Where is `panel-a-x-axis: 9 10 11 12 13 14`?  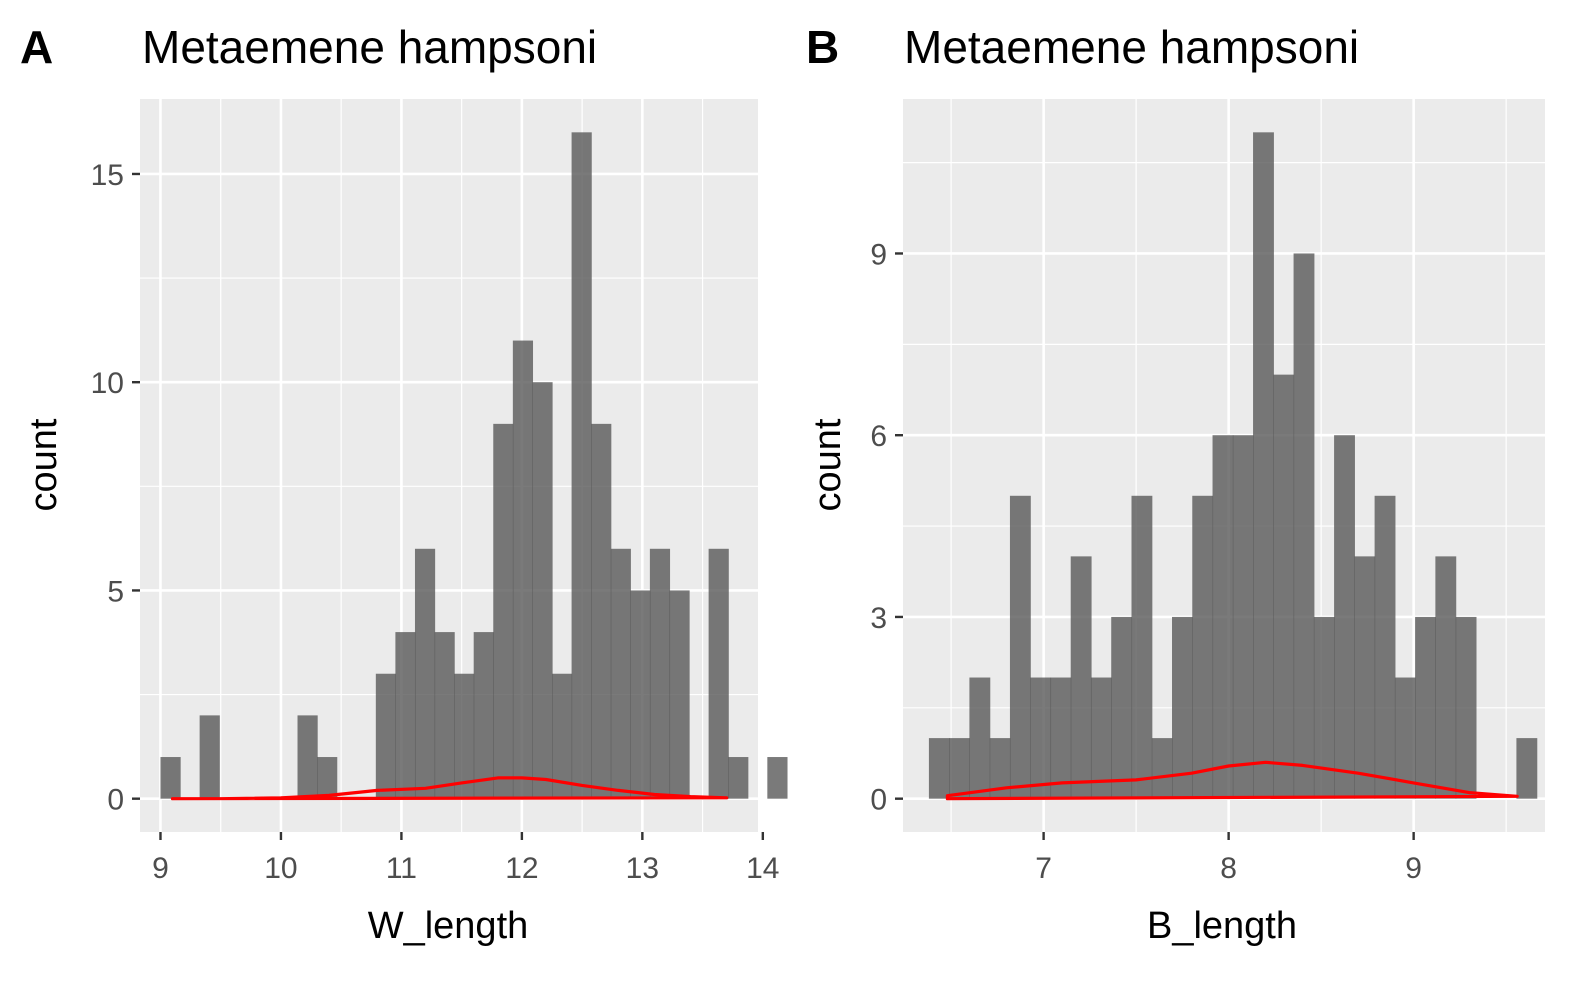 panel-a-x-axis: 9 10 11 12 13 14 is located at coordinates (466, 858).